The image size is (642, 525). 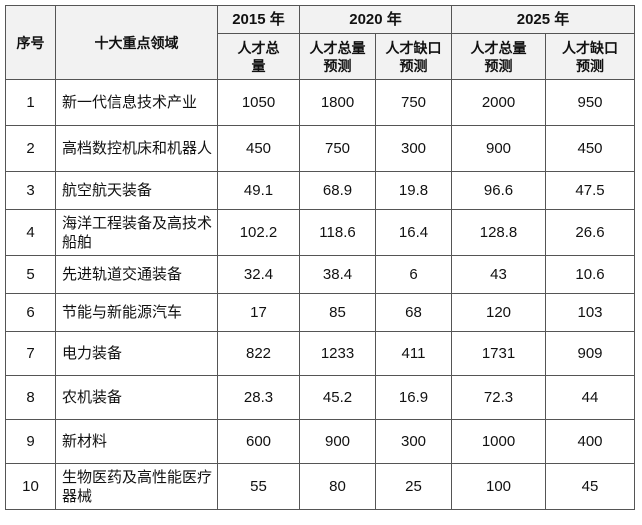 What do you see at coordinates (258, 102) in the screenshot?
I see `total-2015-cell: 1050` at bounding box center [258, 102].